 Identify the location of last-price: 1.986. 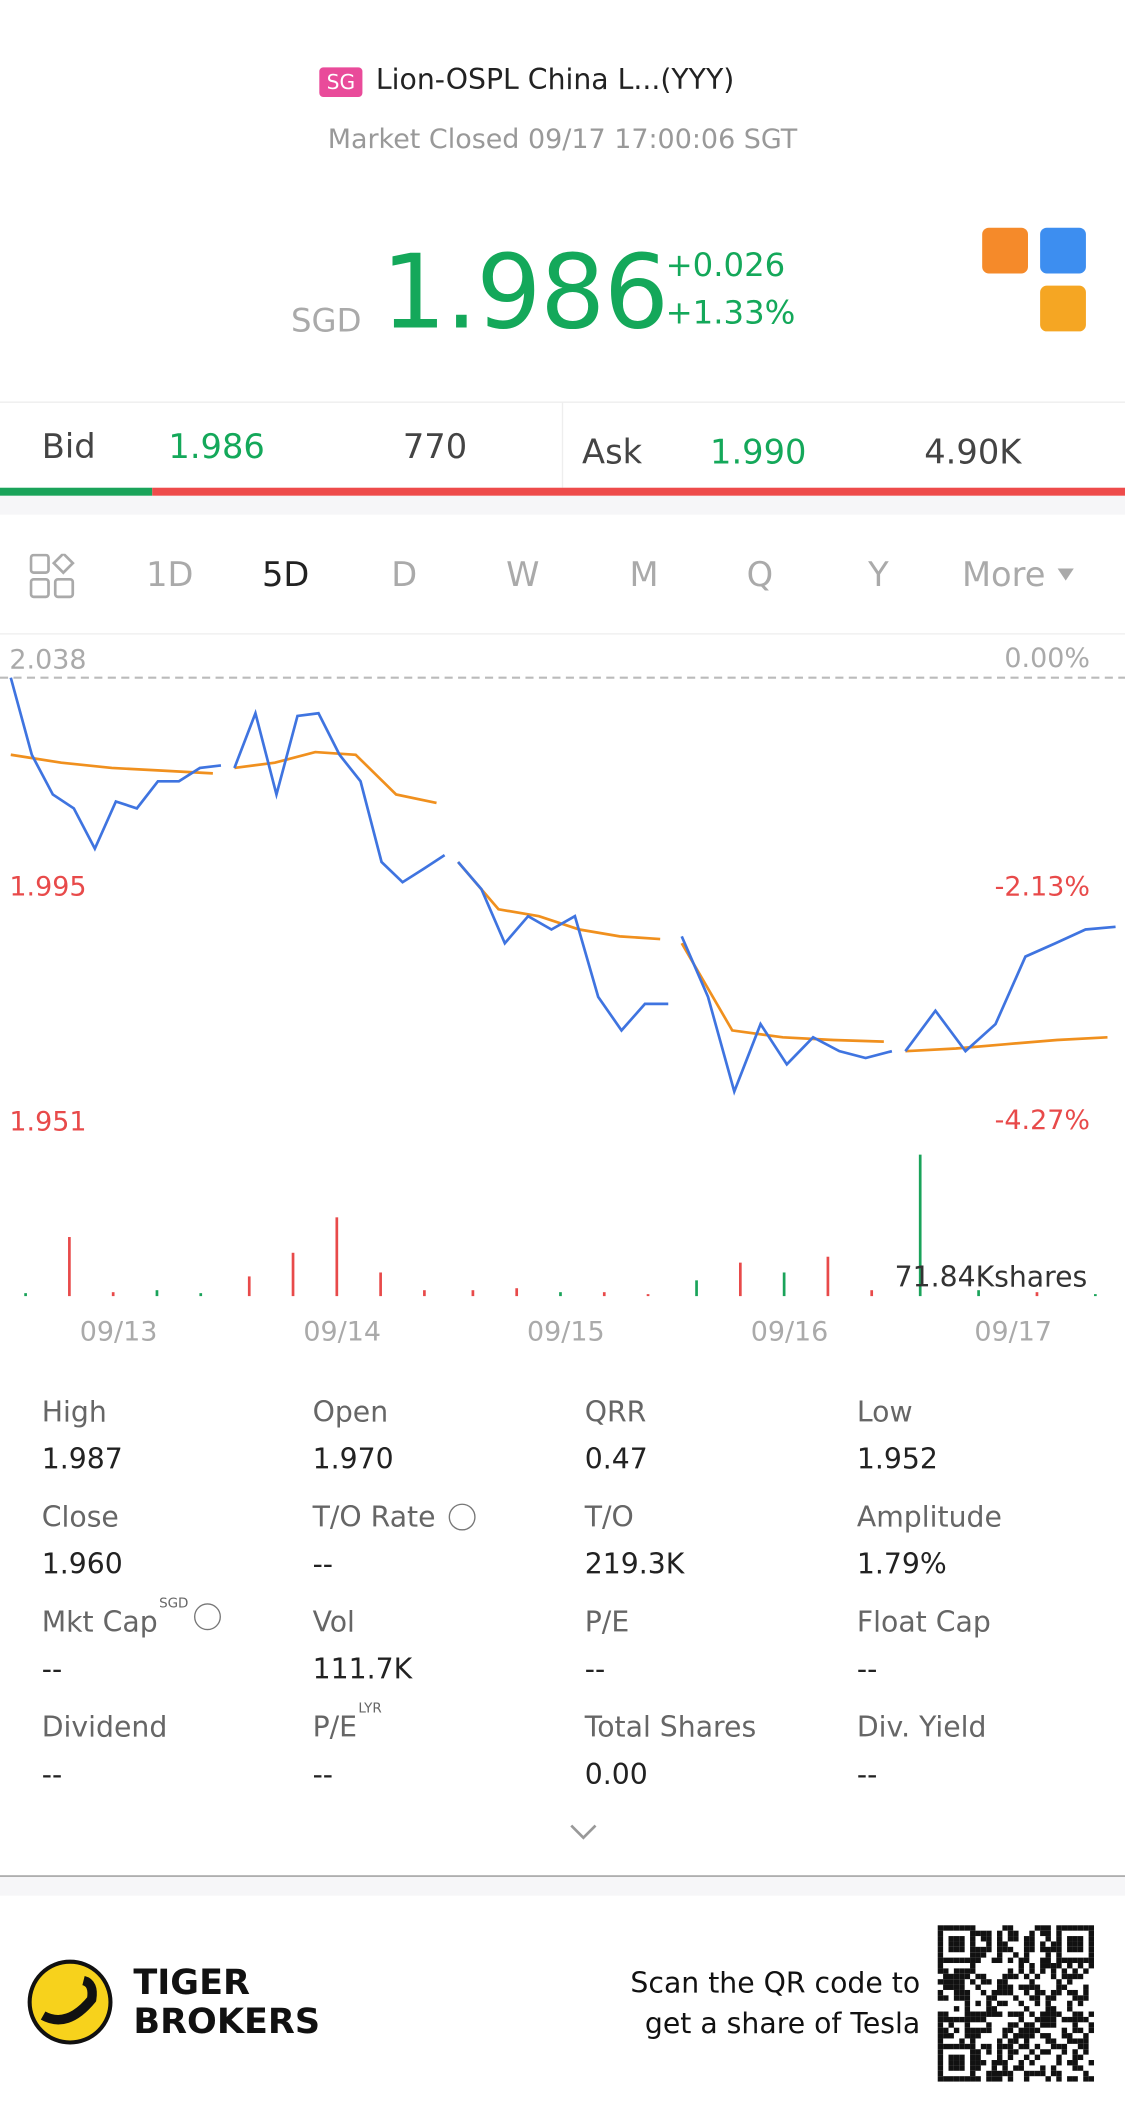
(525, 291).